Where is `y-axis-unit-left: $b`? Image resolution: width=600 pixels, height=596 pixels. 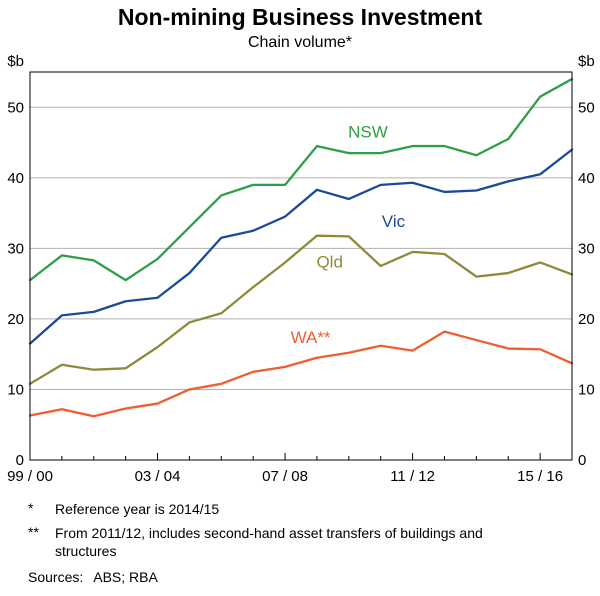 y-axis-unit-left: $b is located at coordinates (15, 61).